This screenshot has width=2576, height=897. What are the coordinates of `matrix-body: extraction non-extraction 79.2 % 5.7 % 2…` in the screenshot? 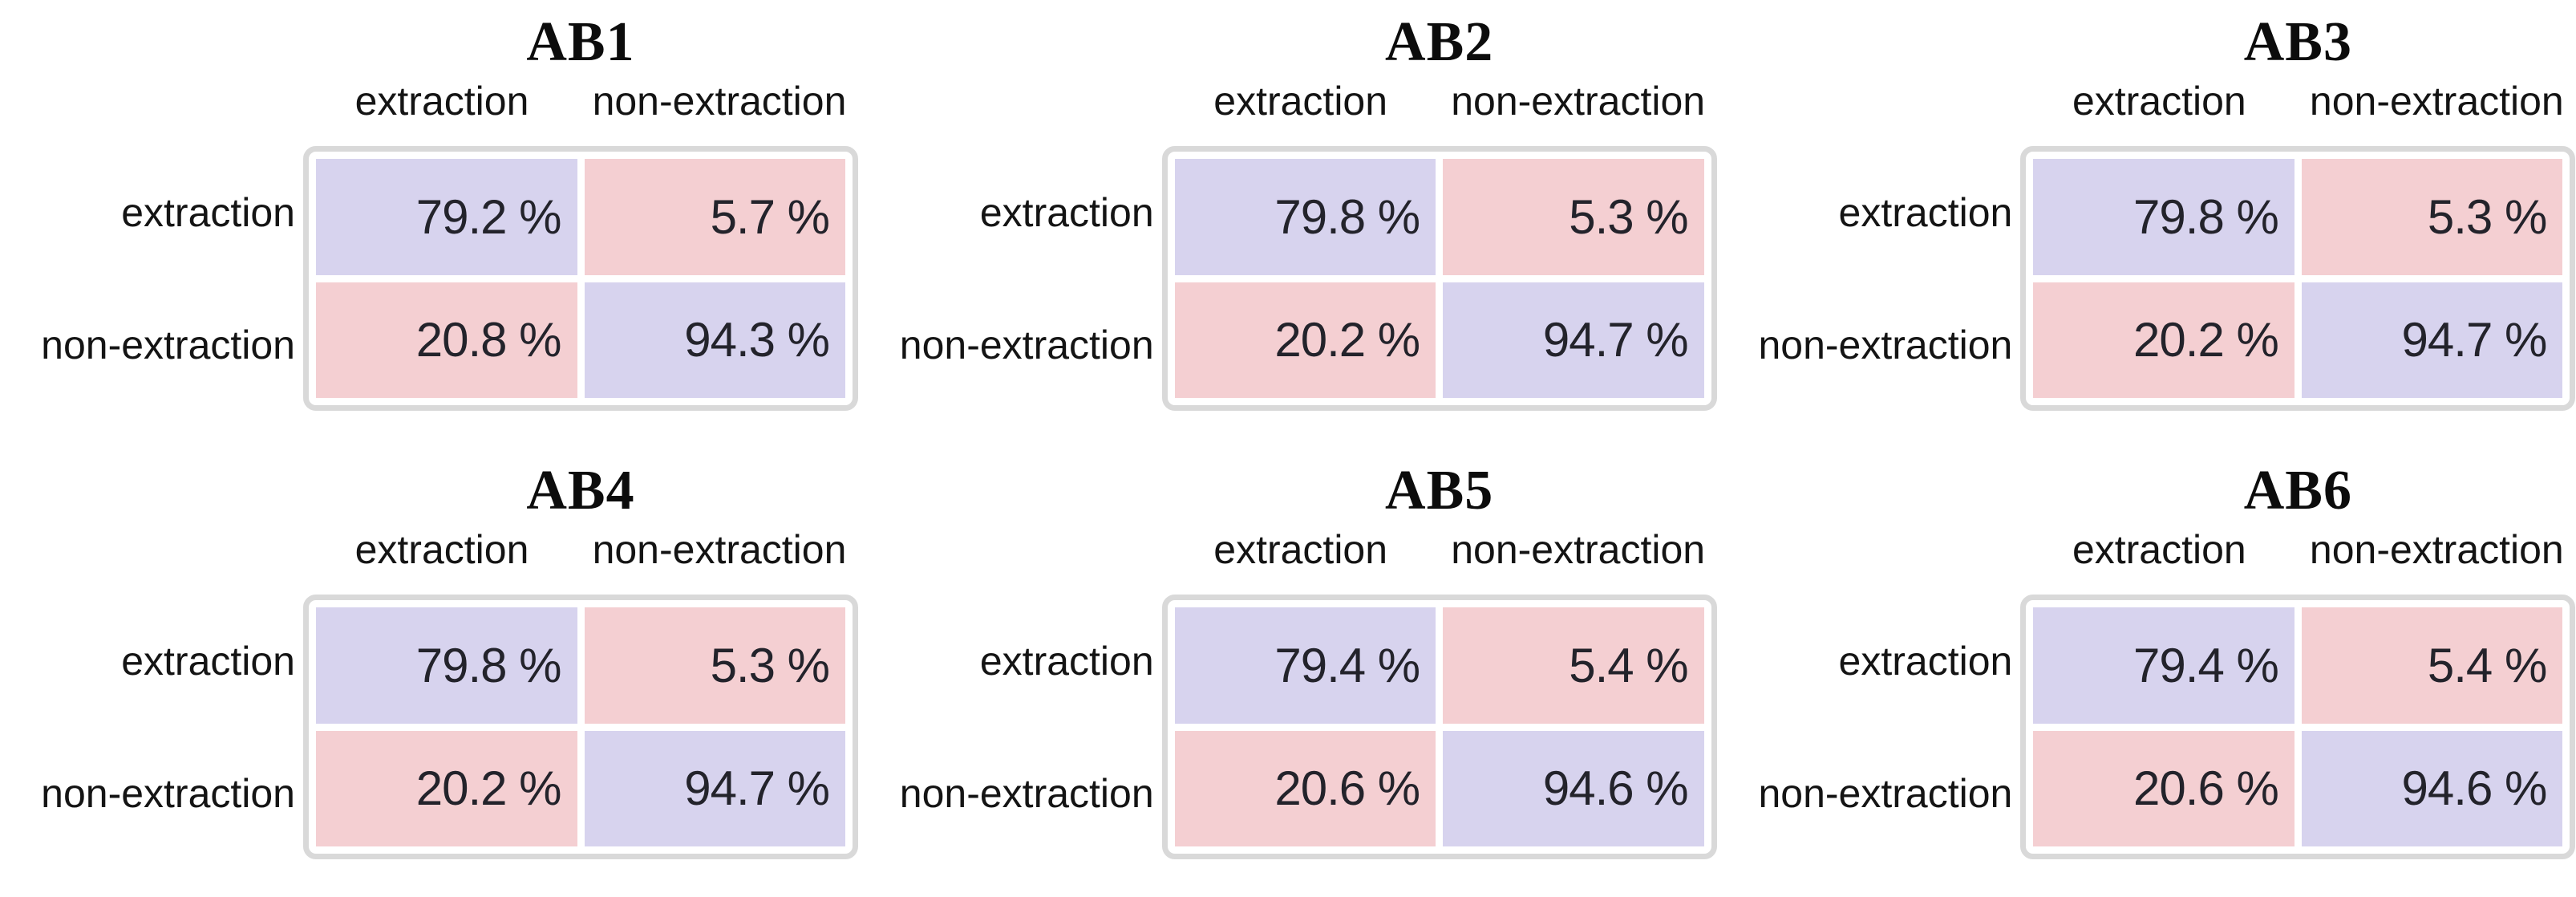 It's located at (429, 278).